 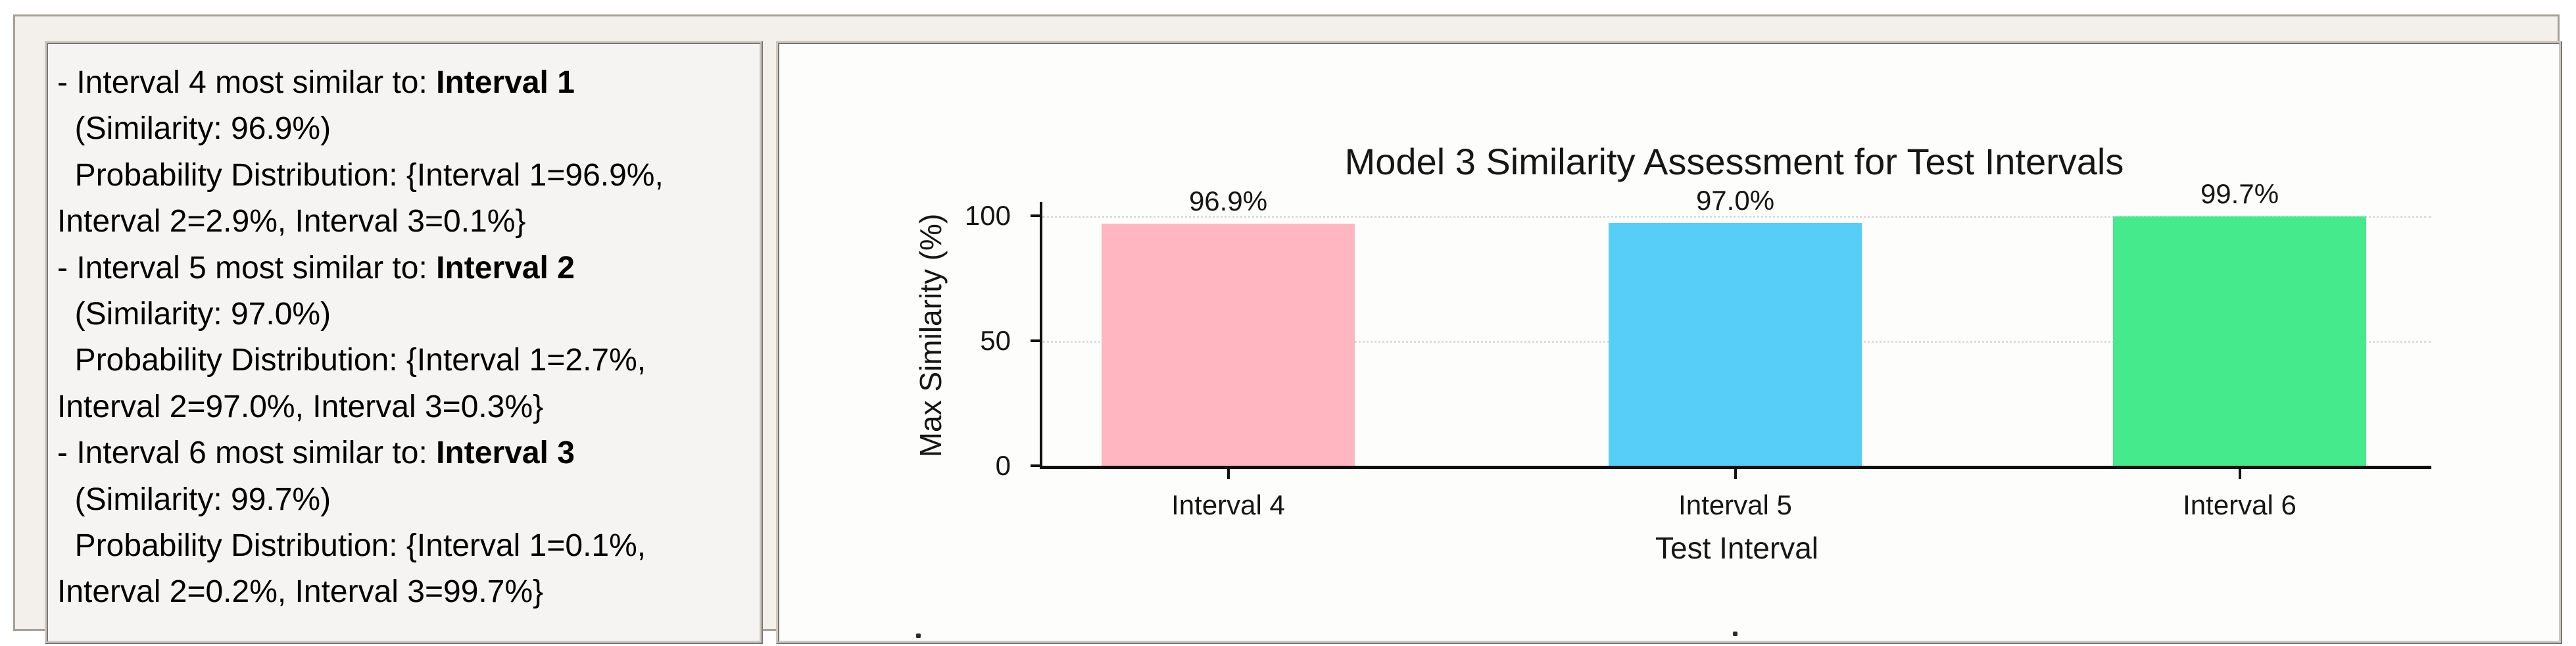 I want to click on x-axis-label: Test Interval, so click(x=1736, y=548).